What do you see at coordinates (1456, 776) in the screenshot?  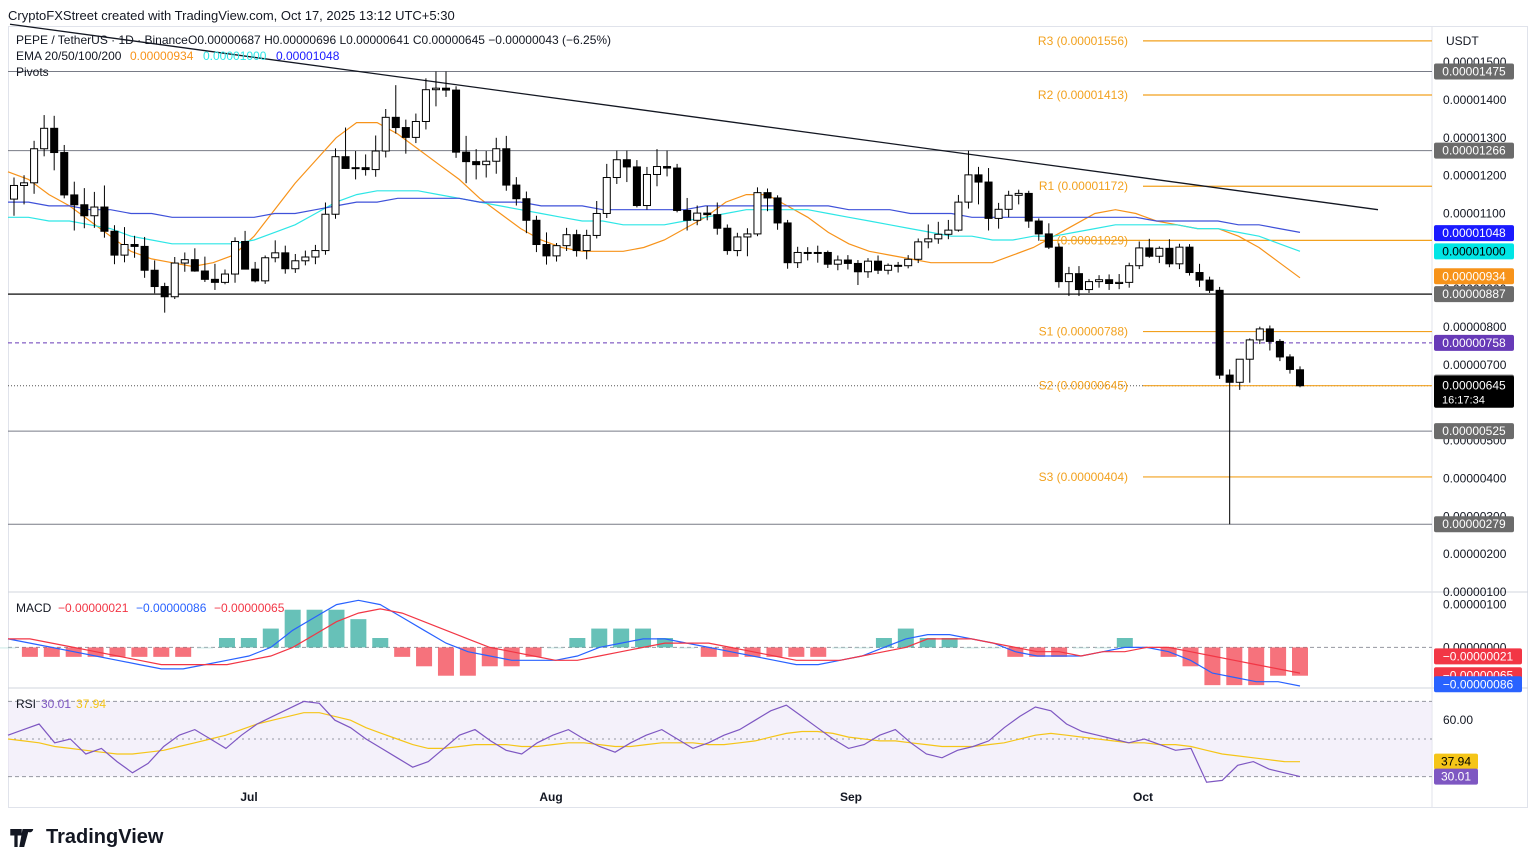 I see `rsi-badge` at bounding box center [1456, 776].